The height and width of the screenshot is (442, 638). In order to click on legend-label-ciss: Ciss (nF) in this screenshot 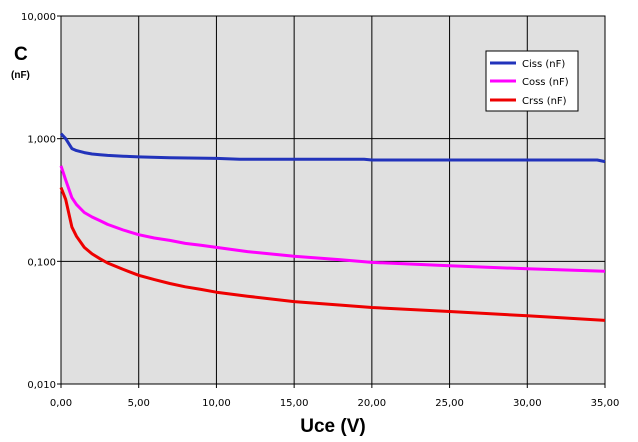, I will do `click(543, 64)`.